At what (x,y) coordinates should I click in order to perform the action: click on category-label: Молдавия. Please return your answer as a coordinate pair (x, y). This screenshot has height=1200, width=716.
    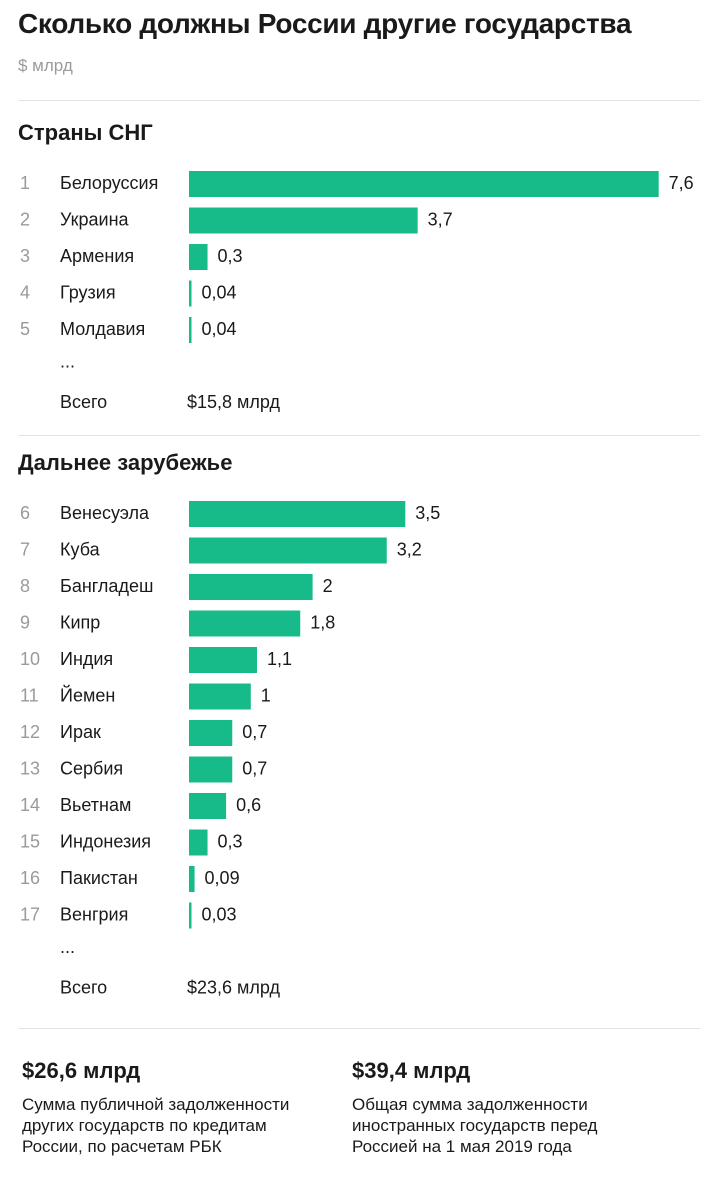
    Looking at the image, I should click on (102, 329).